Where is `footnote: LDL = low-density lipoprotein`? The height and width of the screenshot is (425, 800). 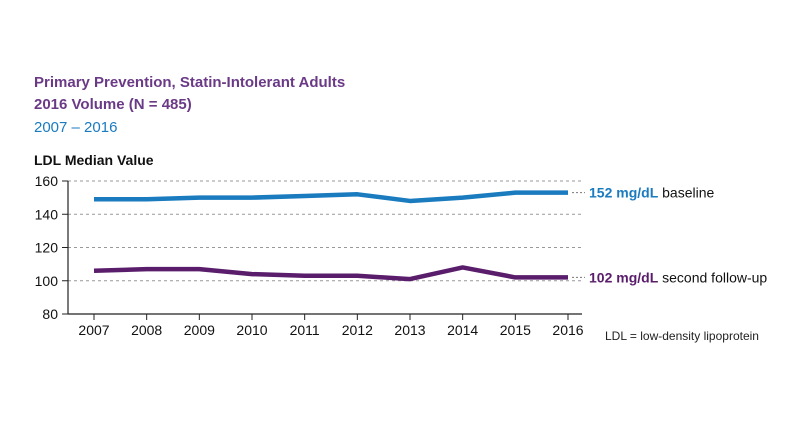 footnote: LDL = low-density lipoprotein is located at coordinates (682, 336).